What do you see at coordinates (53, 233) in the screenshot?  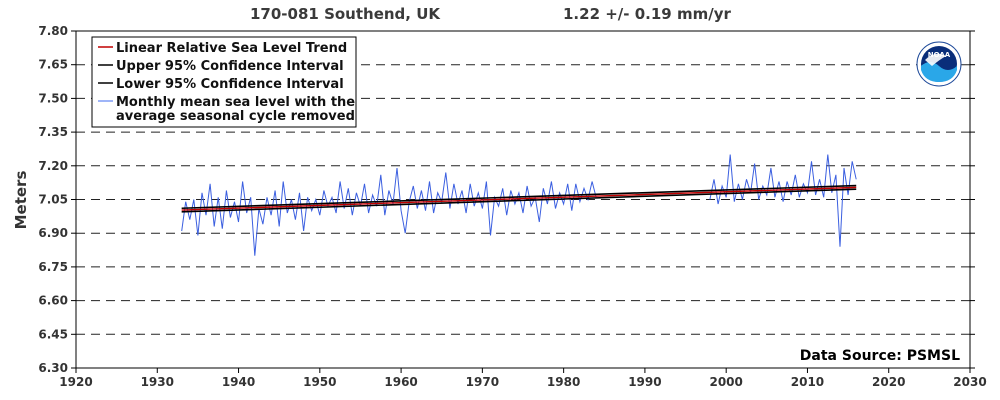 I see `y-tick-label: 6.90` at bounding box center [53, 233].